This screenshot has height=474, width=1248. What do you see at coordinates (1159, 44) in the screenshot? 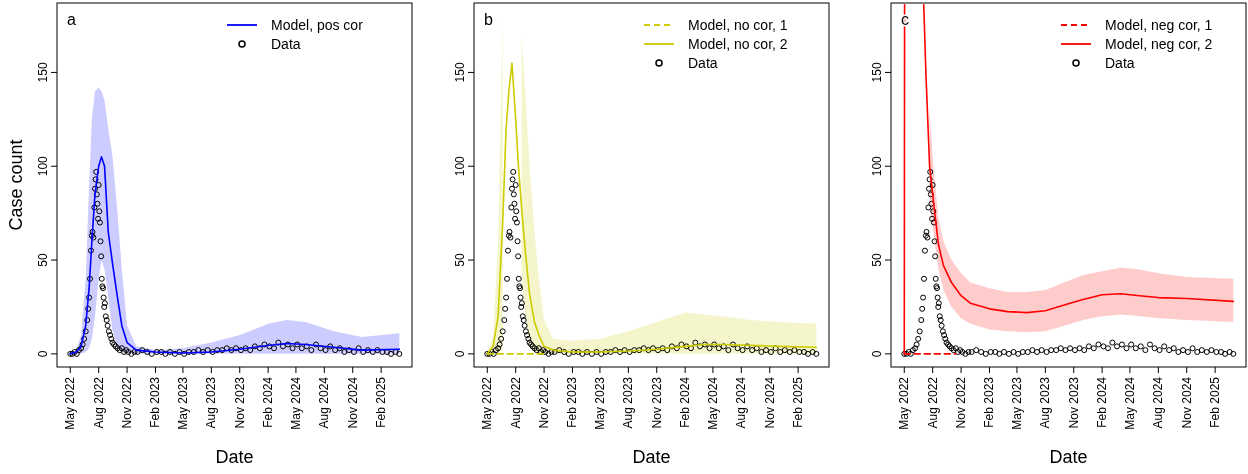
I see `legend-label: Model, neg cor, 2` at bounding box center [1159, 44].